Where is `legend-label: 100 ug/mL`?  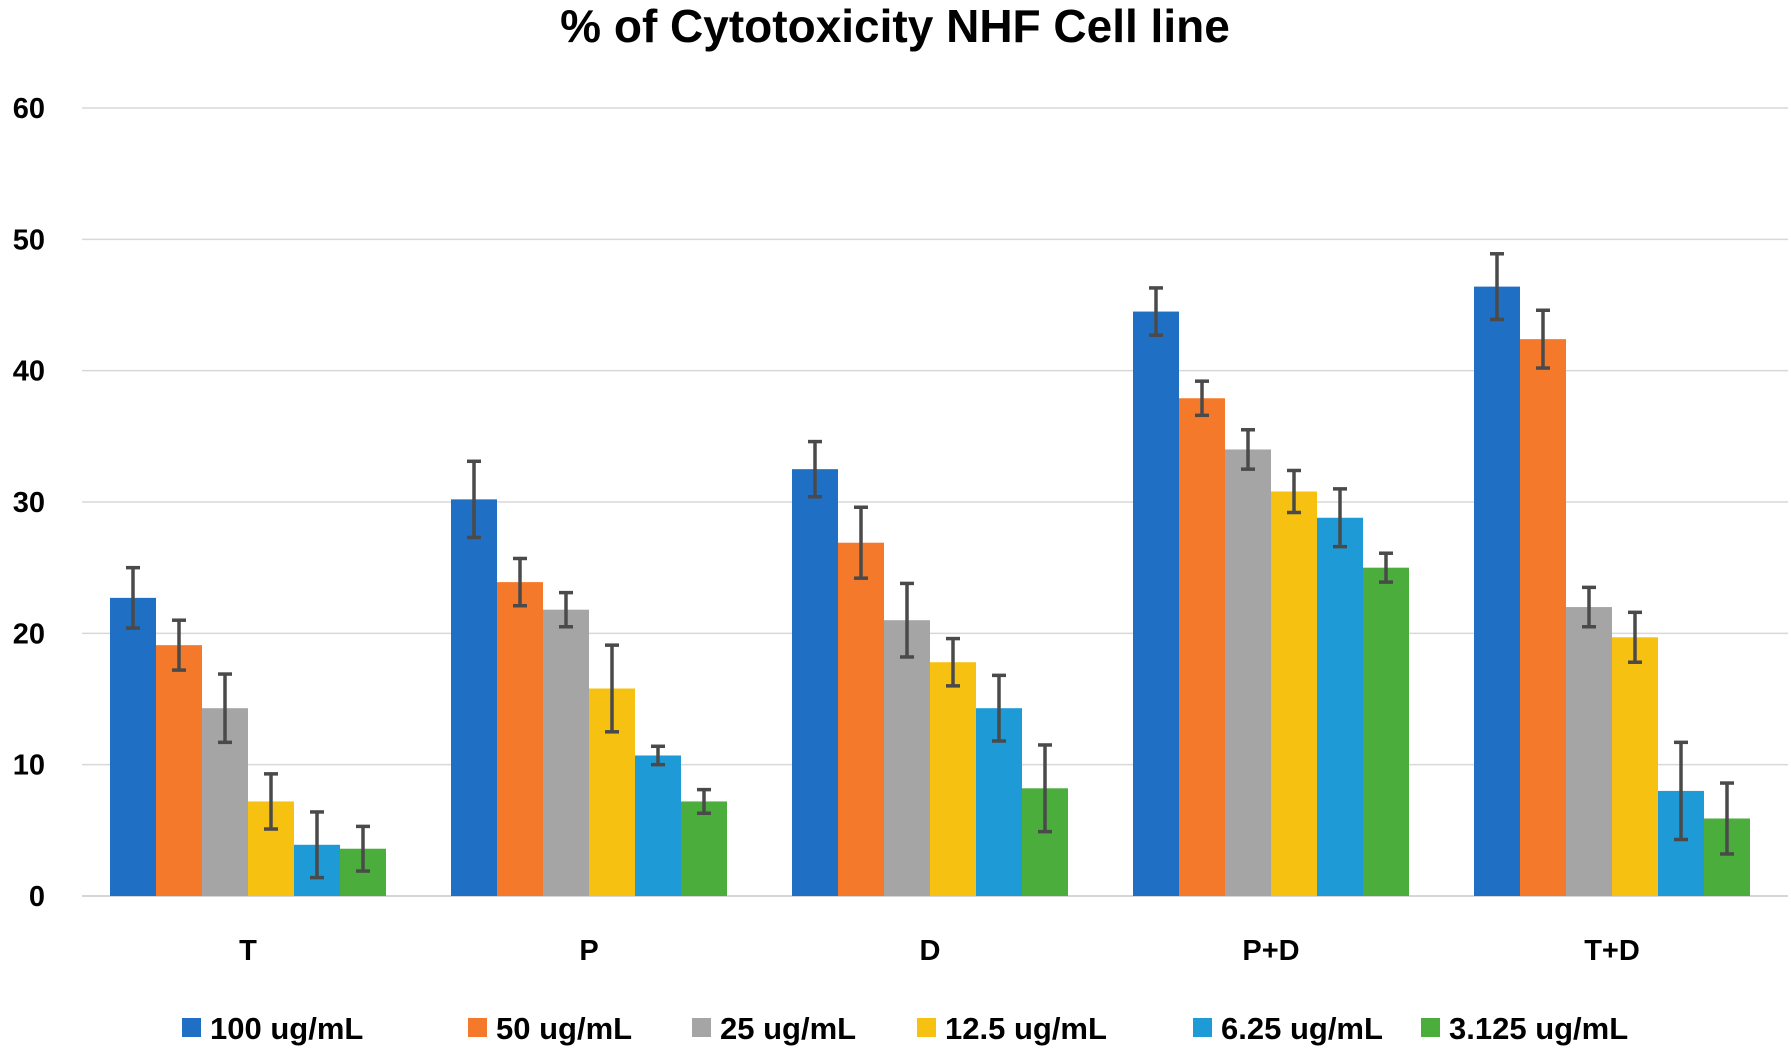 legend-label: 100 ug/mL is located at coordinates (286, 1028).